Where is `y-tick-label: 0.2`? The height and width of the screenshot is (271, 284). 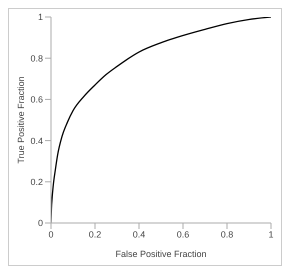
y-tick-label: 0.2 is located at coordinates (36, 181).